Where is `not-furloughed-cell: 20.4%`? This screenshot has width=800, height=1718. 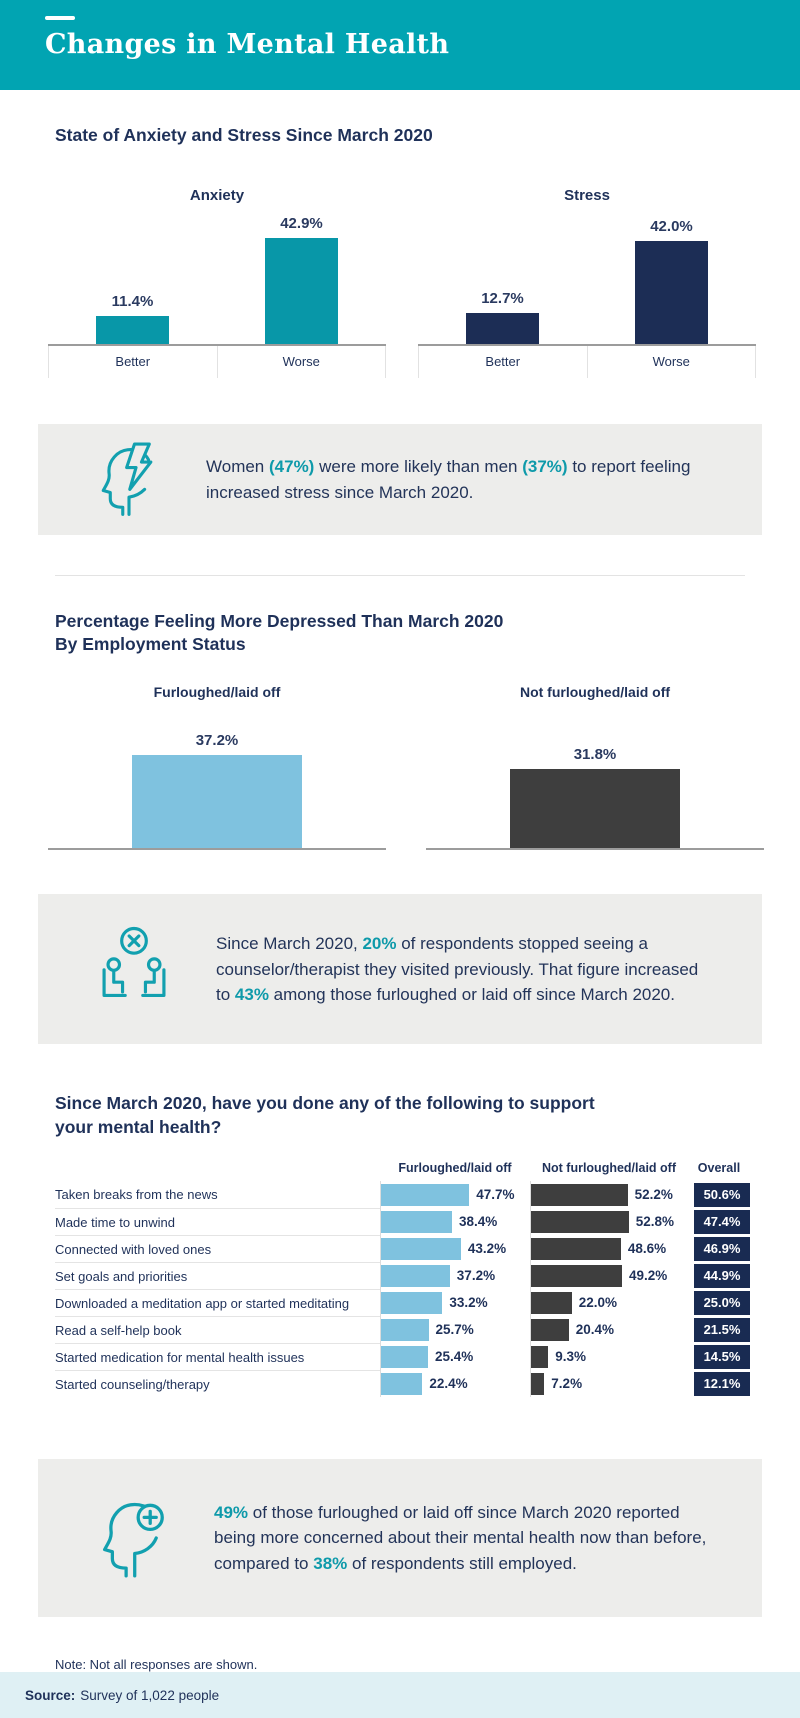
not-furloughed-cell: 20.4% is located at coordinates (609, 1329).